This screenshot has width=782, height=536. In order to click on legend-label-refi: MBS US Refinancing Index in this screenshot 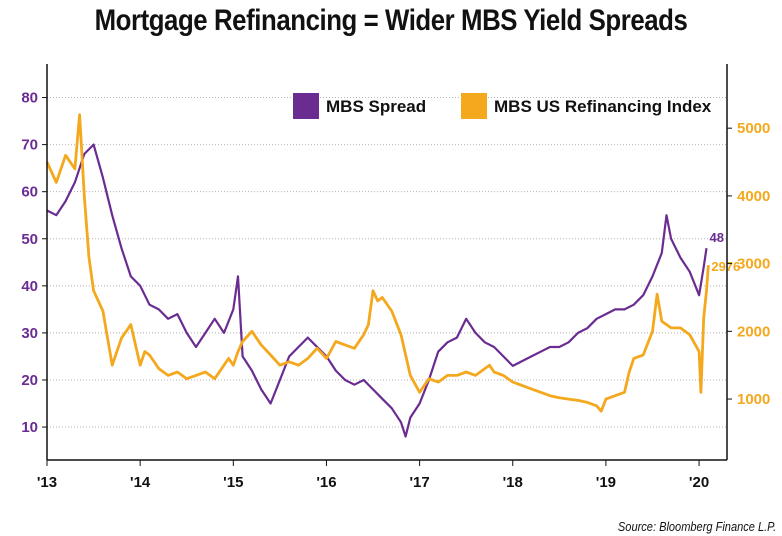, I will do `click(603, 106)`.